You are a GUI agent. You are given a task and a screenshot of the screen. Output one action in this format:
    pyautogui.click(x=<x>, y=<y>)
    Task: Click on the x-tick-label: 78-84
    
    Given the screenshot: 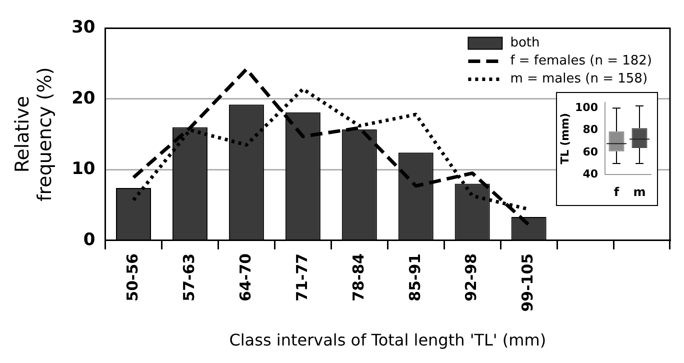 What is the action you would take?
    pyautogui.click(x=358, y=277)
    